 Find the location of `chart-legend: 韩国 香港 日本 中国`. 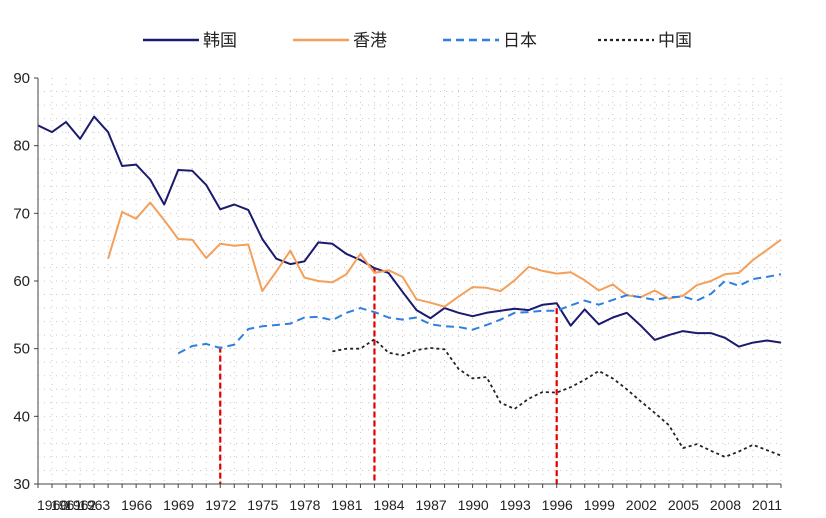

chart-legend: 韩国 香港 日本 中国 is located at coordinates (417, 40).